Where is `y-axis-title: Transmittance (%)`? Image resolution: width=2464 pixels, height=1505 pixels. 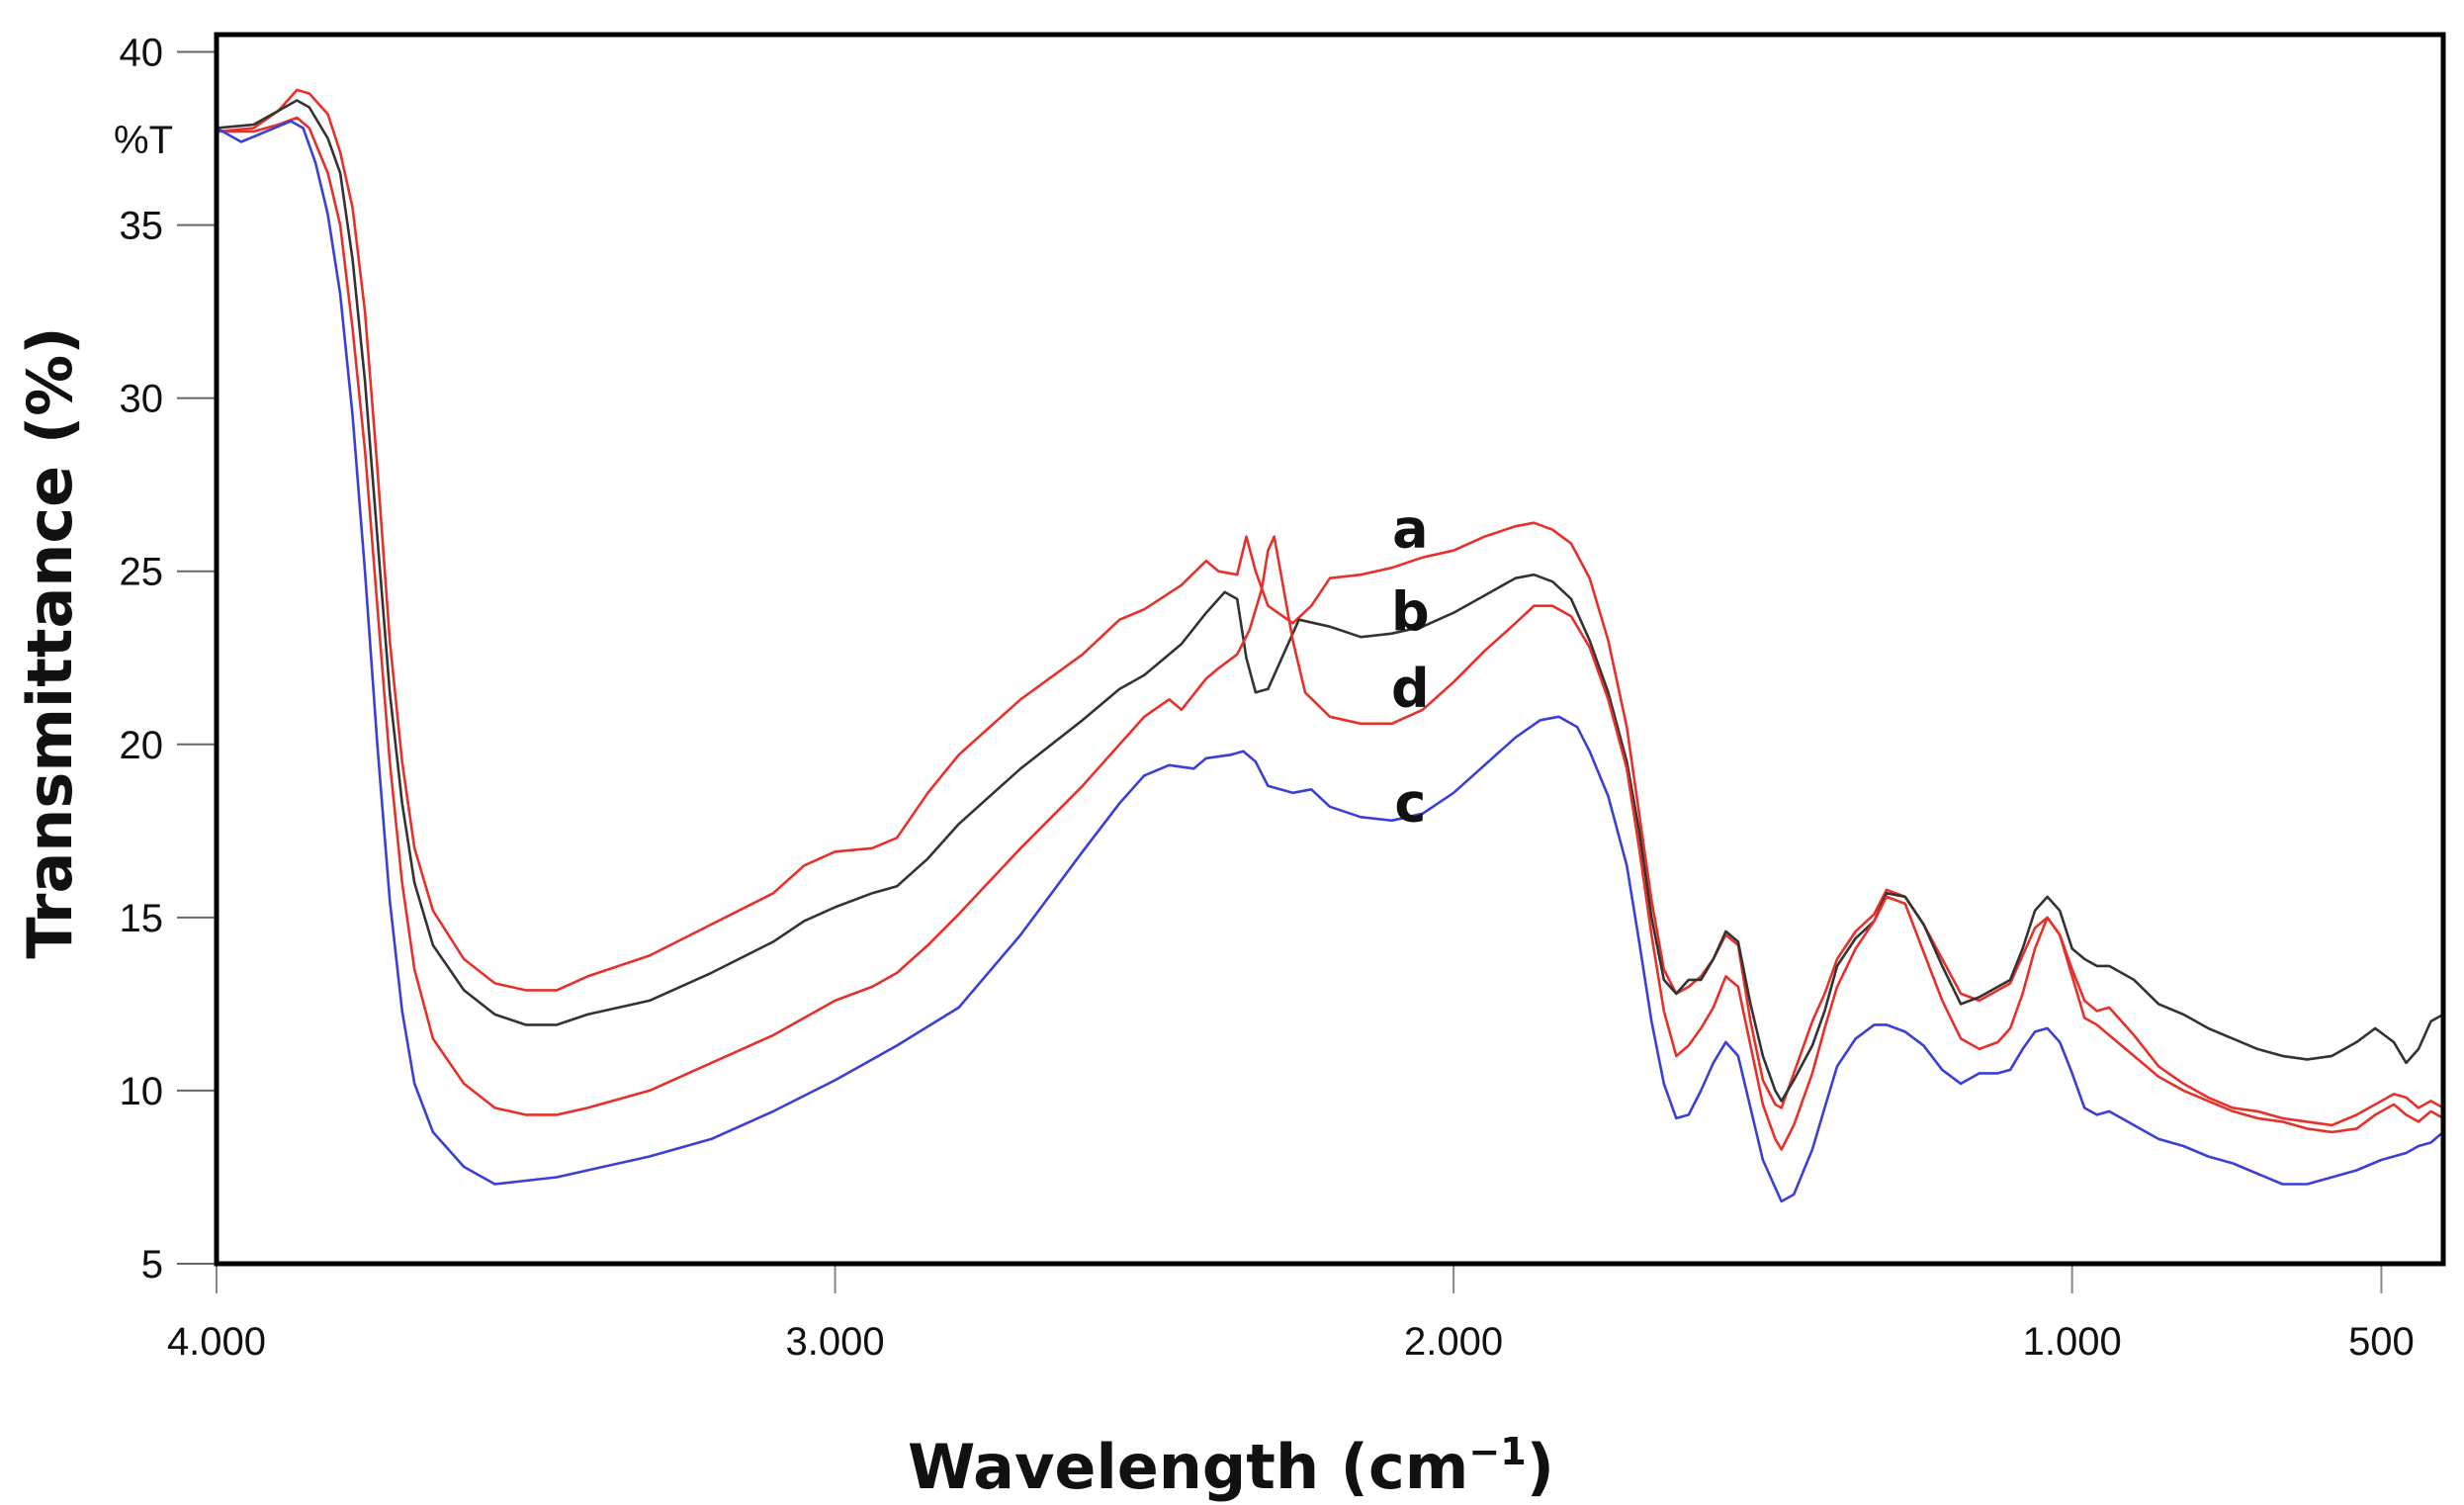
y-axis-title: Transmittance (%) is located at coordinates (50, 642).